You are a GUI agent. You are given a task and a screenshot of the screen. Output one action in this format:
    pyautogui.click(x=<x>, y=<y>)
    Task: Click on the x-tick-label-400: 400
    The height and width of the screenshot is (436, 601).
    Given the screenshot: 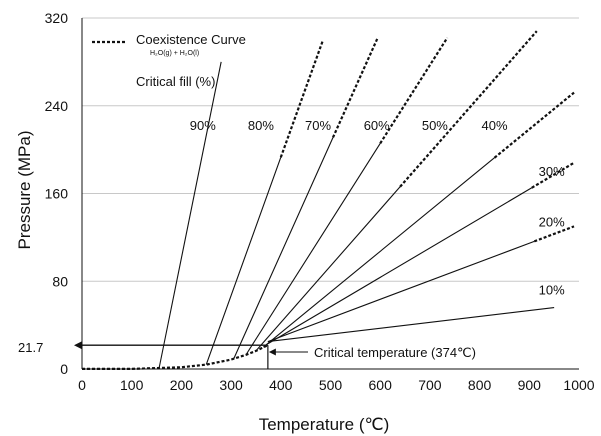 What is the action you would take?
    pyautogui.click(x=281, y=385)
    